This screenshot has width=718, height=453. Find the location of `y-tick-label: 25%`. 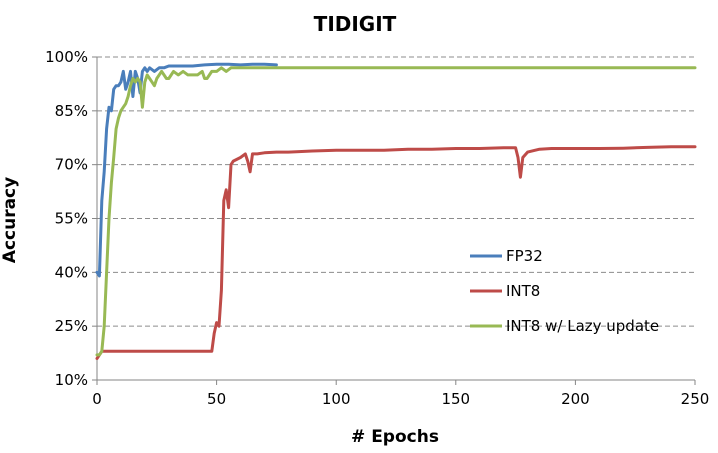

y-tick-label: 25% is located at coordinates (71, 326).